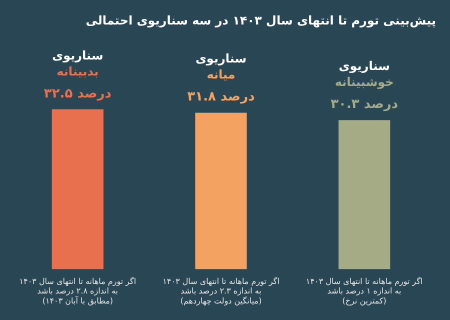  What do you see at coordinates (77, 291) in the screenshot?
I see `x-tick-label: اگر تورم ماهانه تا انتهای سال ۱۴۰۳ به اندازه ۲.۸ درصد باشد (مطابق با آبان ۱۴۰۳)` at bounding box center [77, 291].